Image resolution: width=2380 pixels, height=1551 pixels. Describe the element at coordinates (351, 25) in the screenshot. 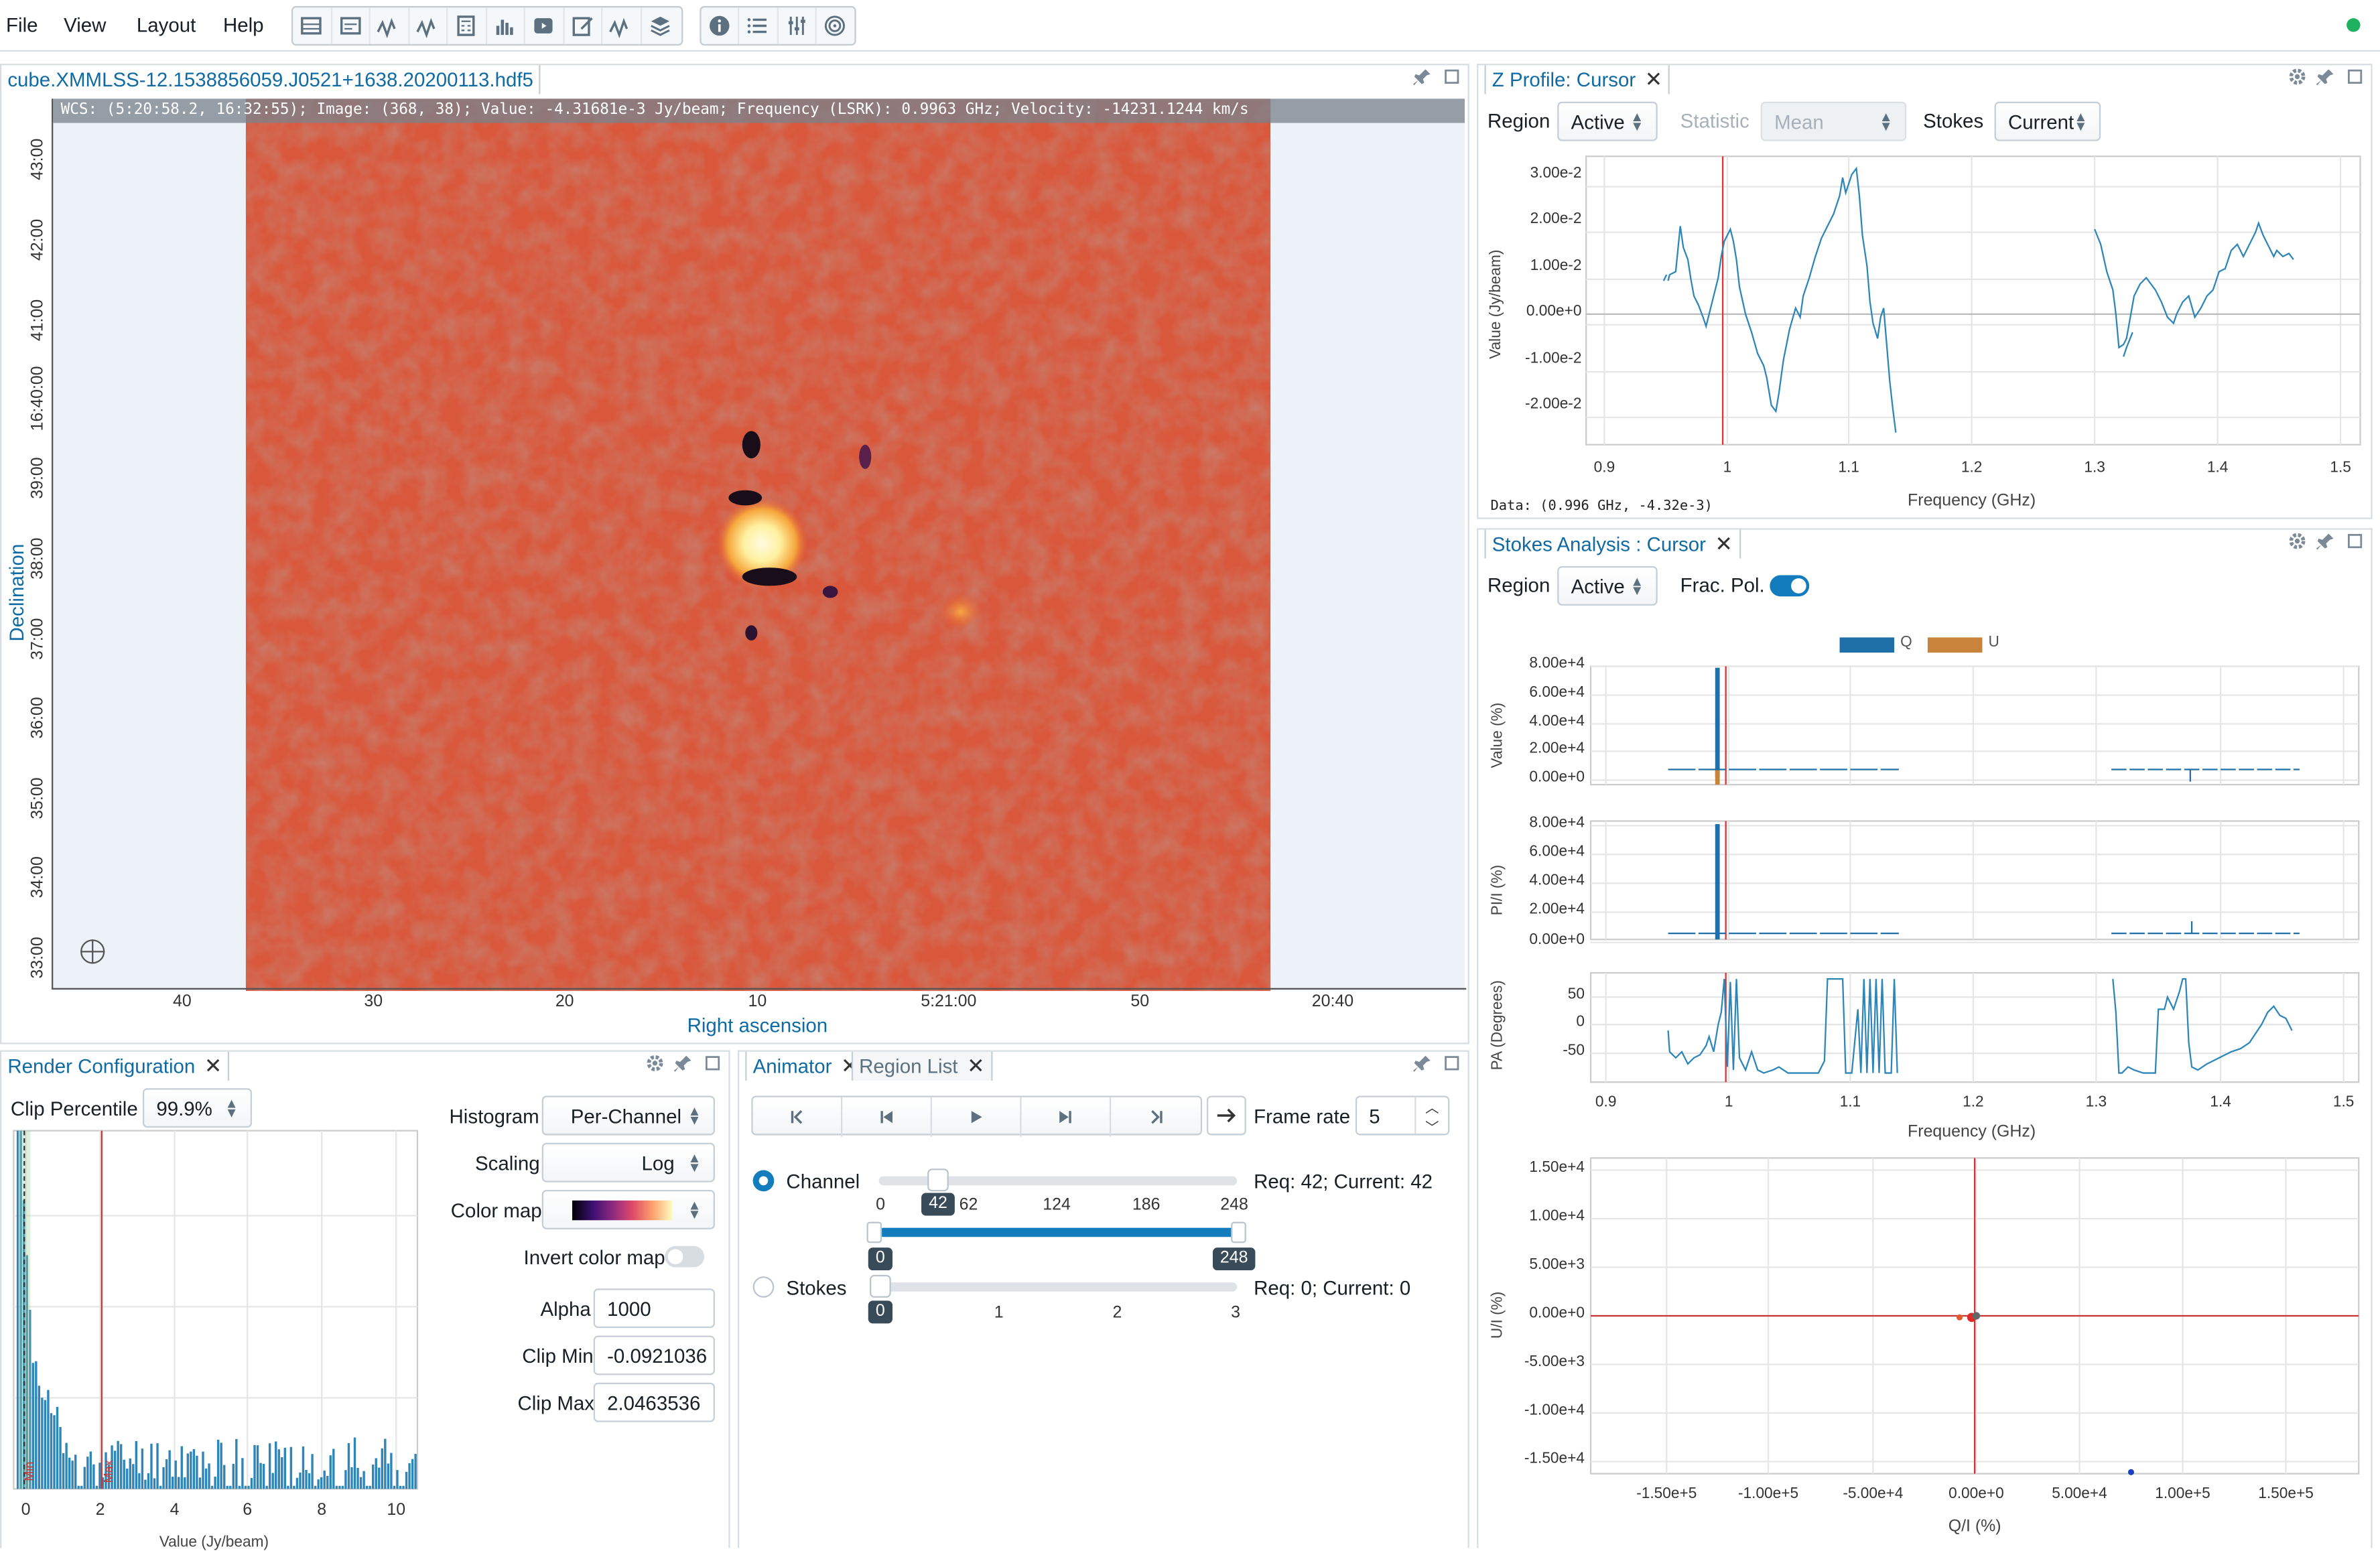

I see `header-icon` at that location.